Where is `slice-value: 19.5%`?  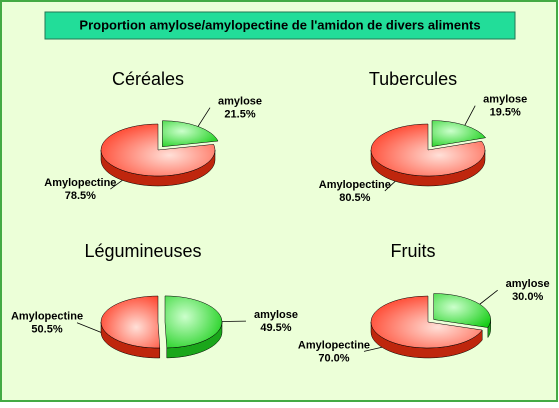 slice-value: 19.5% is located at coordinates (505, 113).